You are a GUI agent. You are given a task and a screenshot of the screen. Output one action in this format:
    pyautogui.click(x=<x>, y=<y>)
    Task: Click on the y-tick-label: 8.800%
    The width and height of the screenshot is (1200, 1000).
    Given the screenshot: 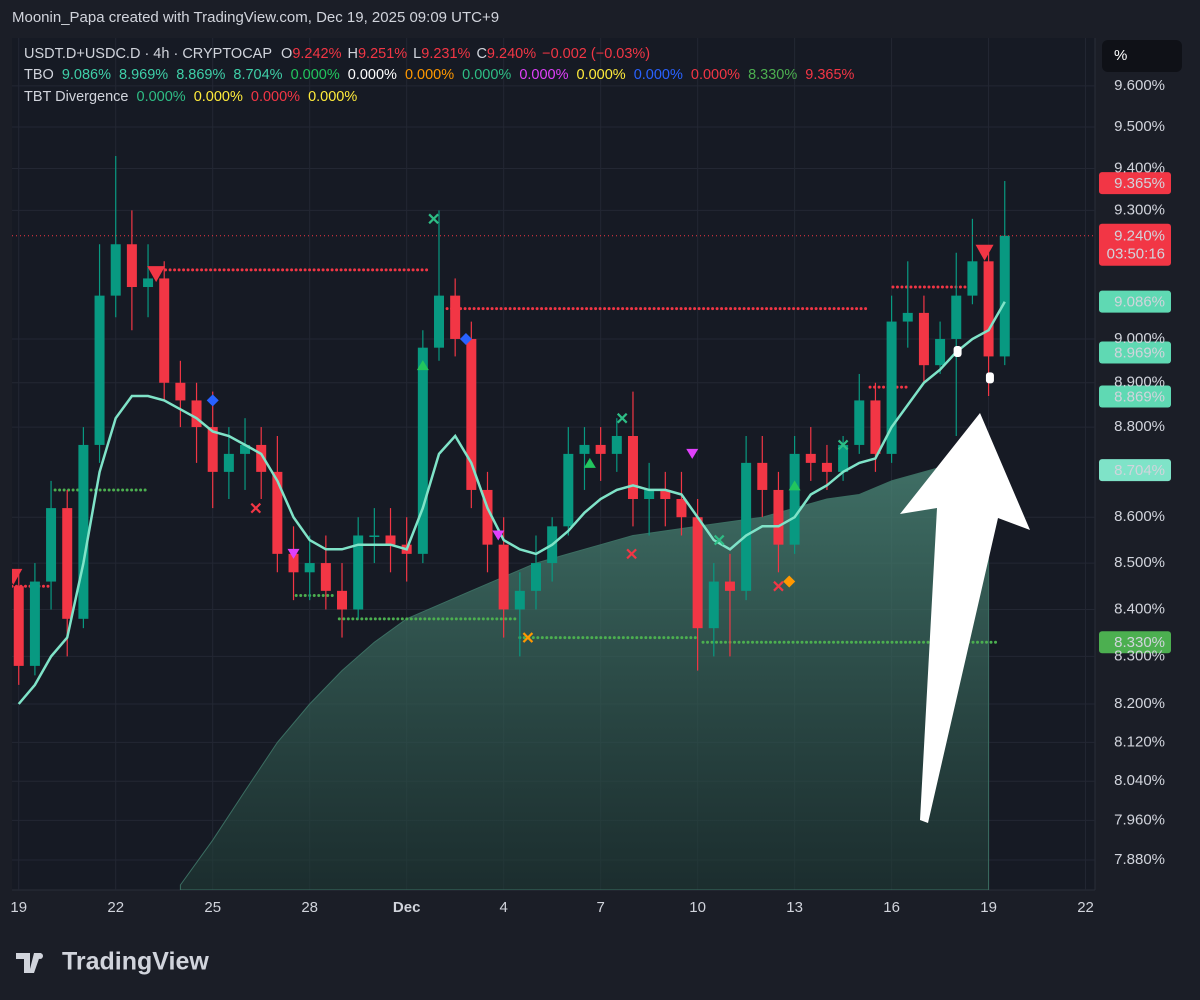 What is the action you would take?
    pyautogui.click(x=1139, y=426)
    